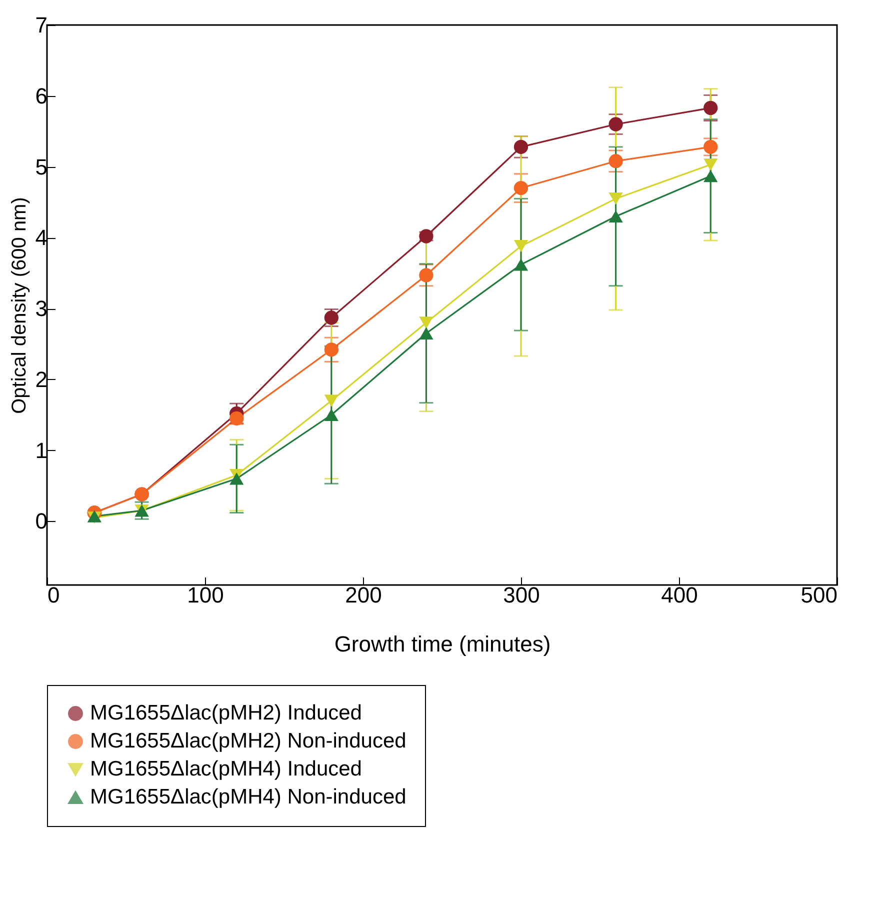 Image resolution: width=896 pixels, height=903 pixels. Describe the element at coordinates (41, 95) in the screenshot. I see `y-tick-label: 6` at that location.